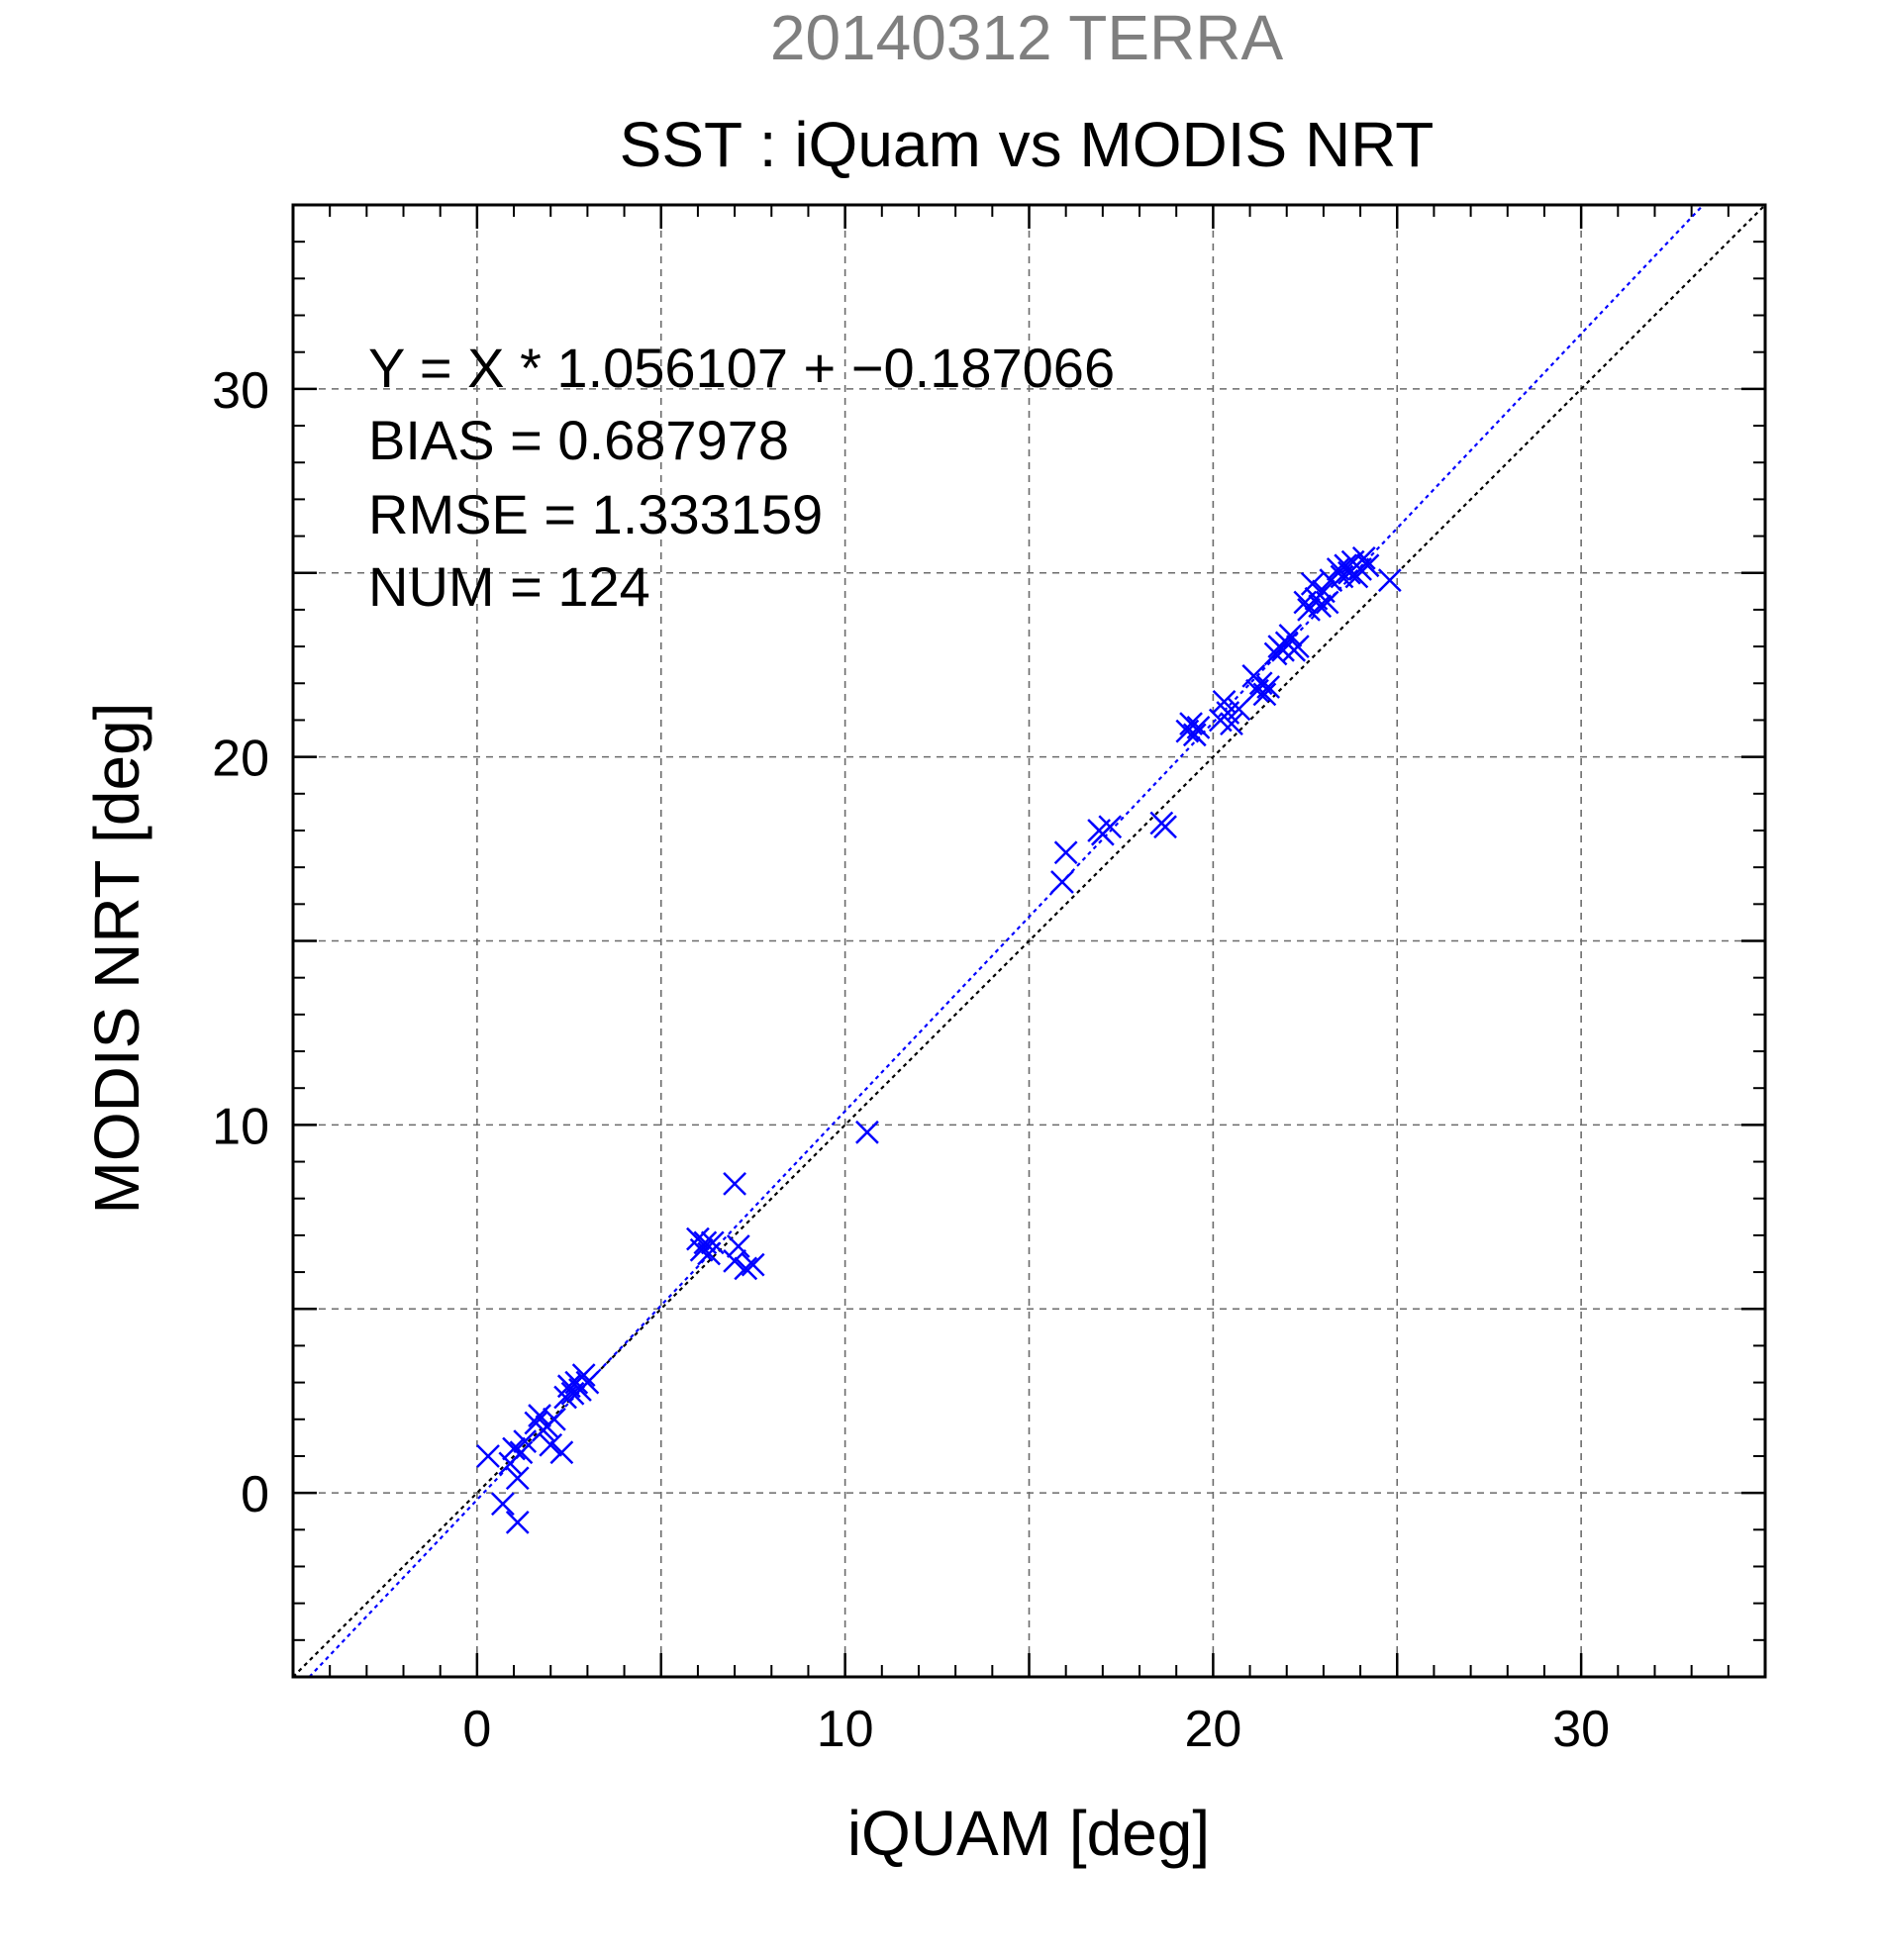  What do you see at coordinates (1027, 144) in the screenshot?
I see `chart-subtitle: SST : iQuam vs MODIS NRT` at bounding box center [1027, 144].